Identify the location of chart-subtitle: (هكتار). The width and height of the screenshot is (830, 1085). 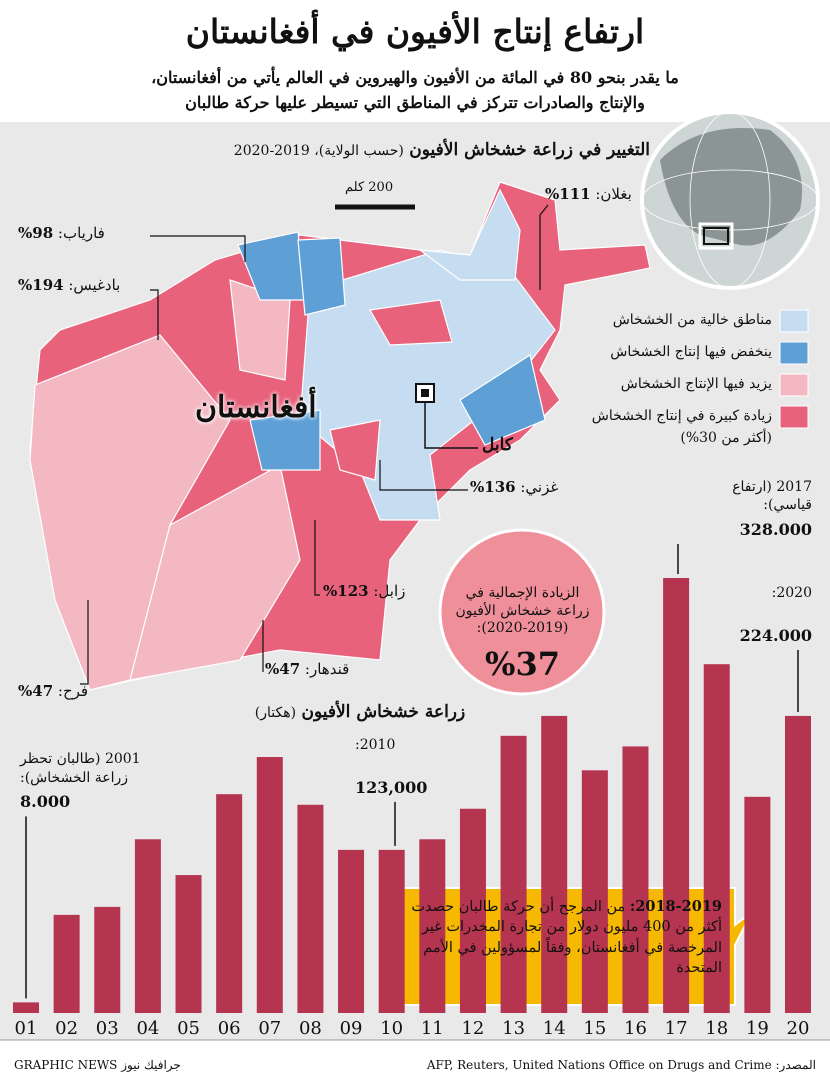
(275, 713).